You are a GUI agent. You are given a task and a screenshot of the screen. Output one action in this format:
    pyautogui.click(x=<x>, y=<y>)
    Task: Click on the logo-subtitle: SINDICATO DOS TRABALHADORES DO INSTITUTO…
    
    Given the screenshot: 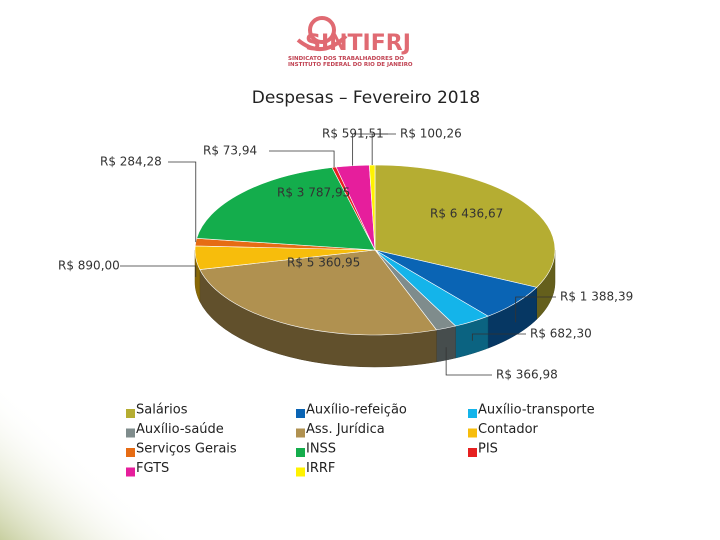 What is the action you would take?
    pyautogui.click(x=350, y=62)
    